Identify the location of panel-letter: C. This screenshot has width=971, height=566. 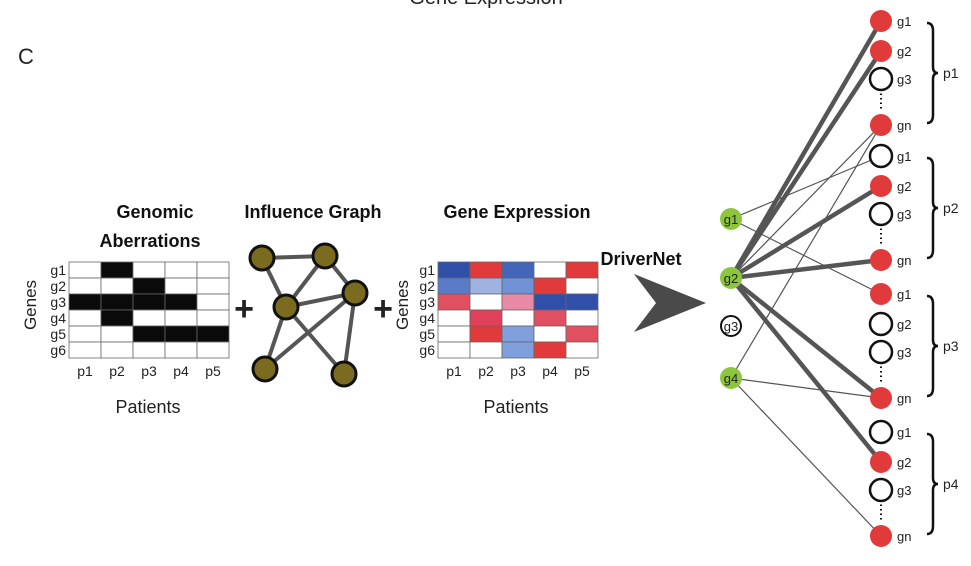
(26, 56).